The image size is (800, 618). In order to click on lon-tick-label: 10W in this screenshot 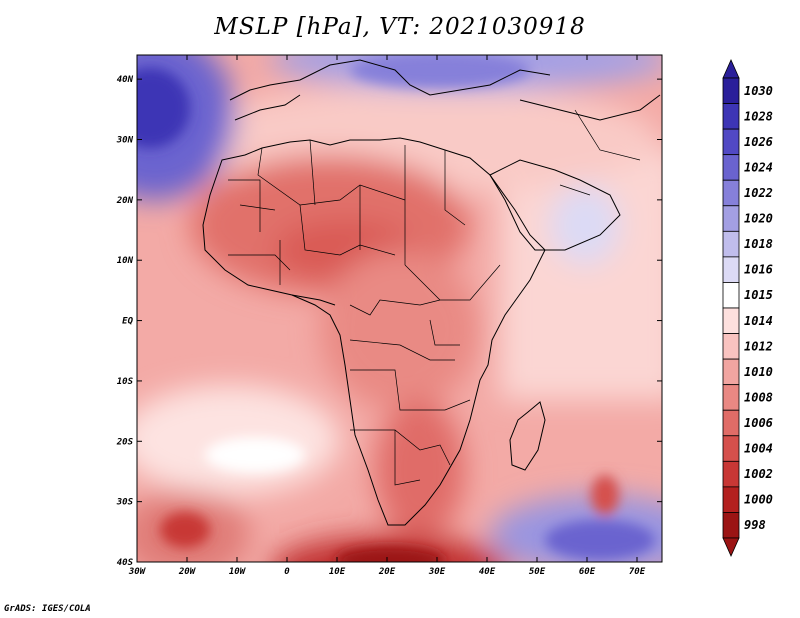, I will do `click(238, 572)`.